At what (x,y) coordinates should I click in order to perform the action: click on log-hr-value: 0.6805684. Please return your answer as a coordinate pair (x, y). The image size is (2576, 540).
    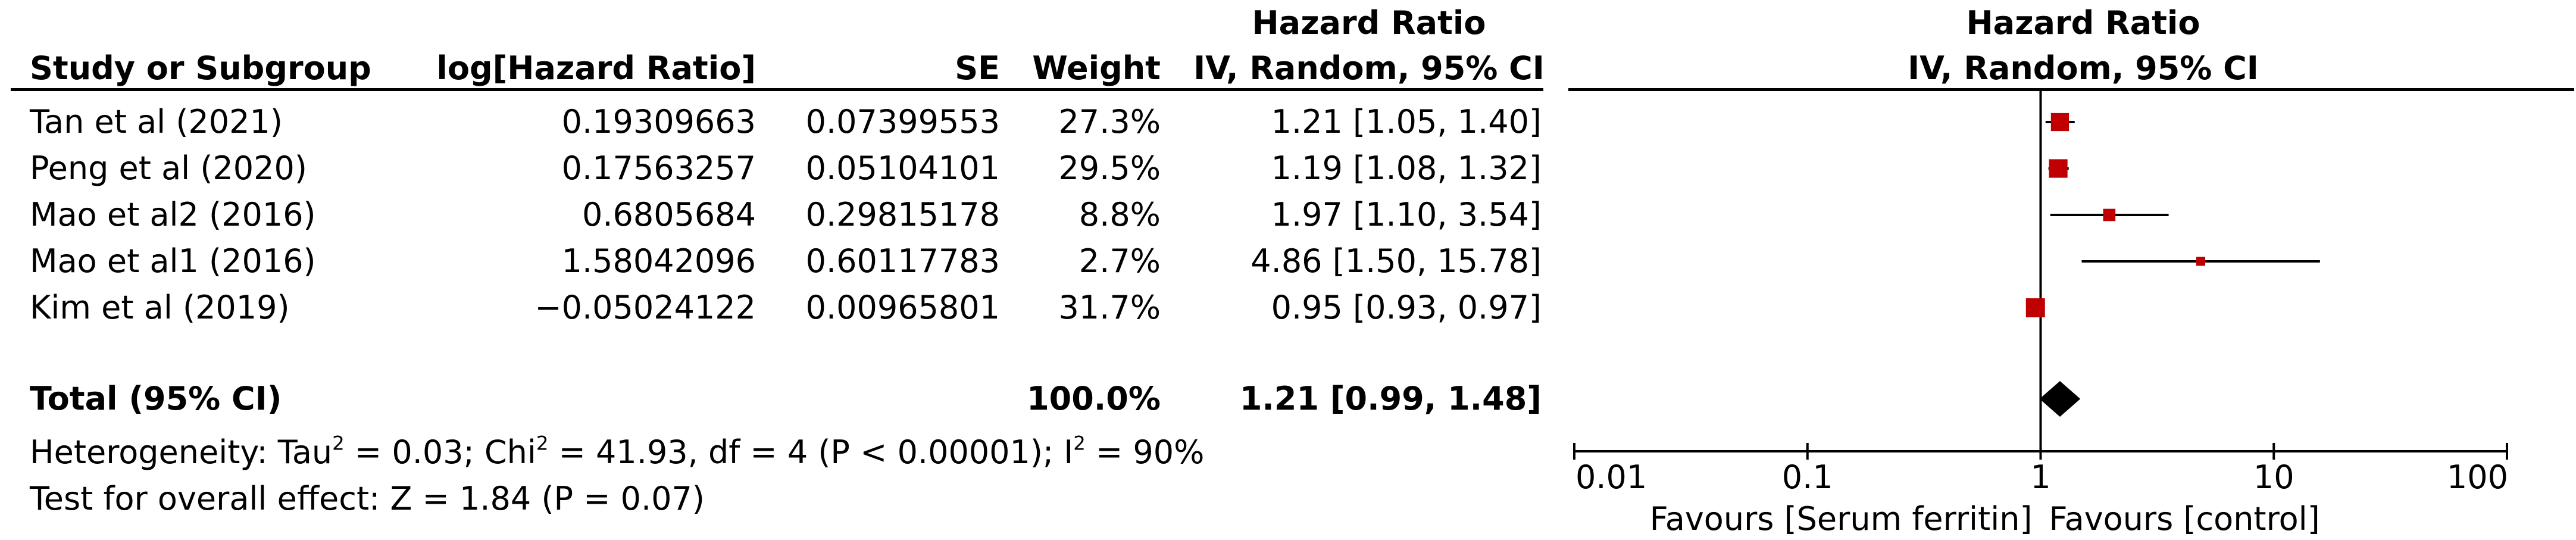
    Looking at the image, I should click on (669, 214).